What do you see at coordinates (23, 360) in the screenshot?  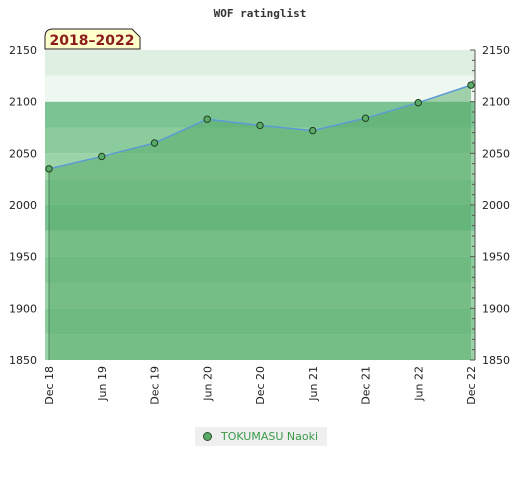 I see `y-tick-label-left: 1850` at bounding box center [23, 360].